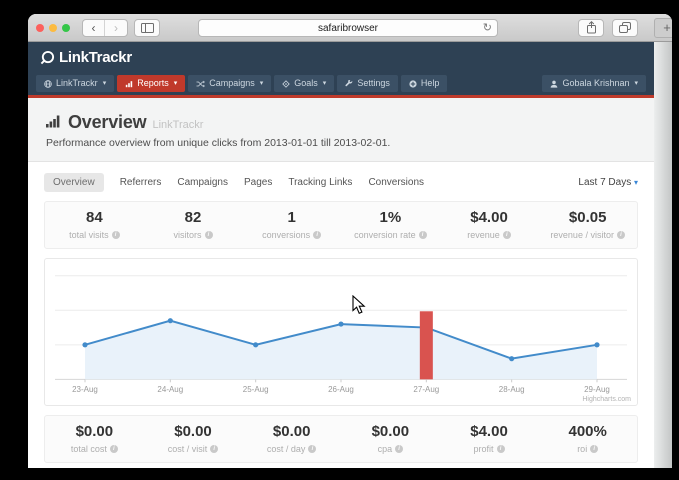  Describe the element at coordinates (512, 389) in the screenshot. I see `svg-text: 28-Aug` at that location.